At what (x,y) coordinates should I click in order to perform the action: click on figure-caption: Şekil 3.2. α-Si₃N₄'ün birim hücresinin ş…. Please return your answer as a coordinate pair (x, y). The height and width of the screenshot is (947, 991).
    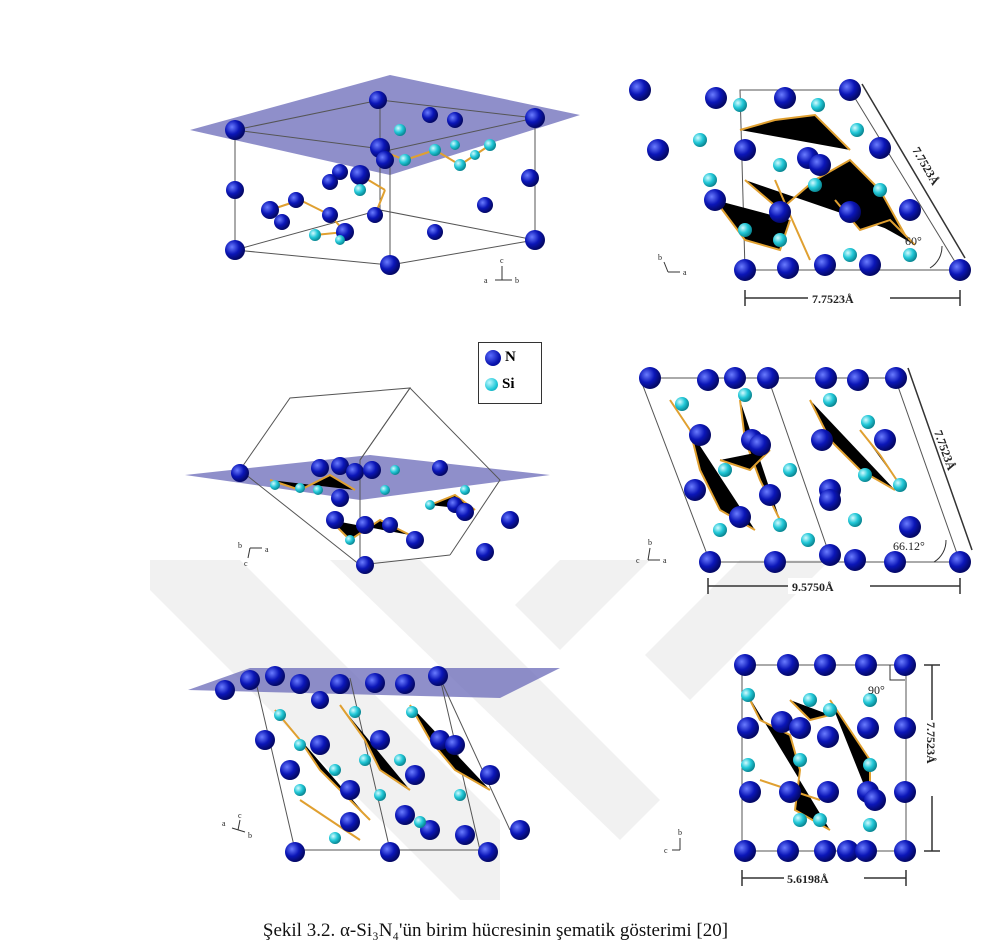
    Looking at the image, I should click on (495, 930).